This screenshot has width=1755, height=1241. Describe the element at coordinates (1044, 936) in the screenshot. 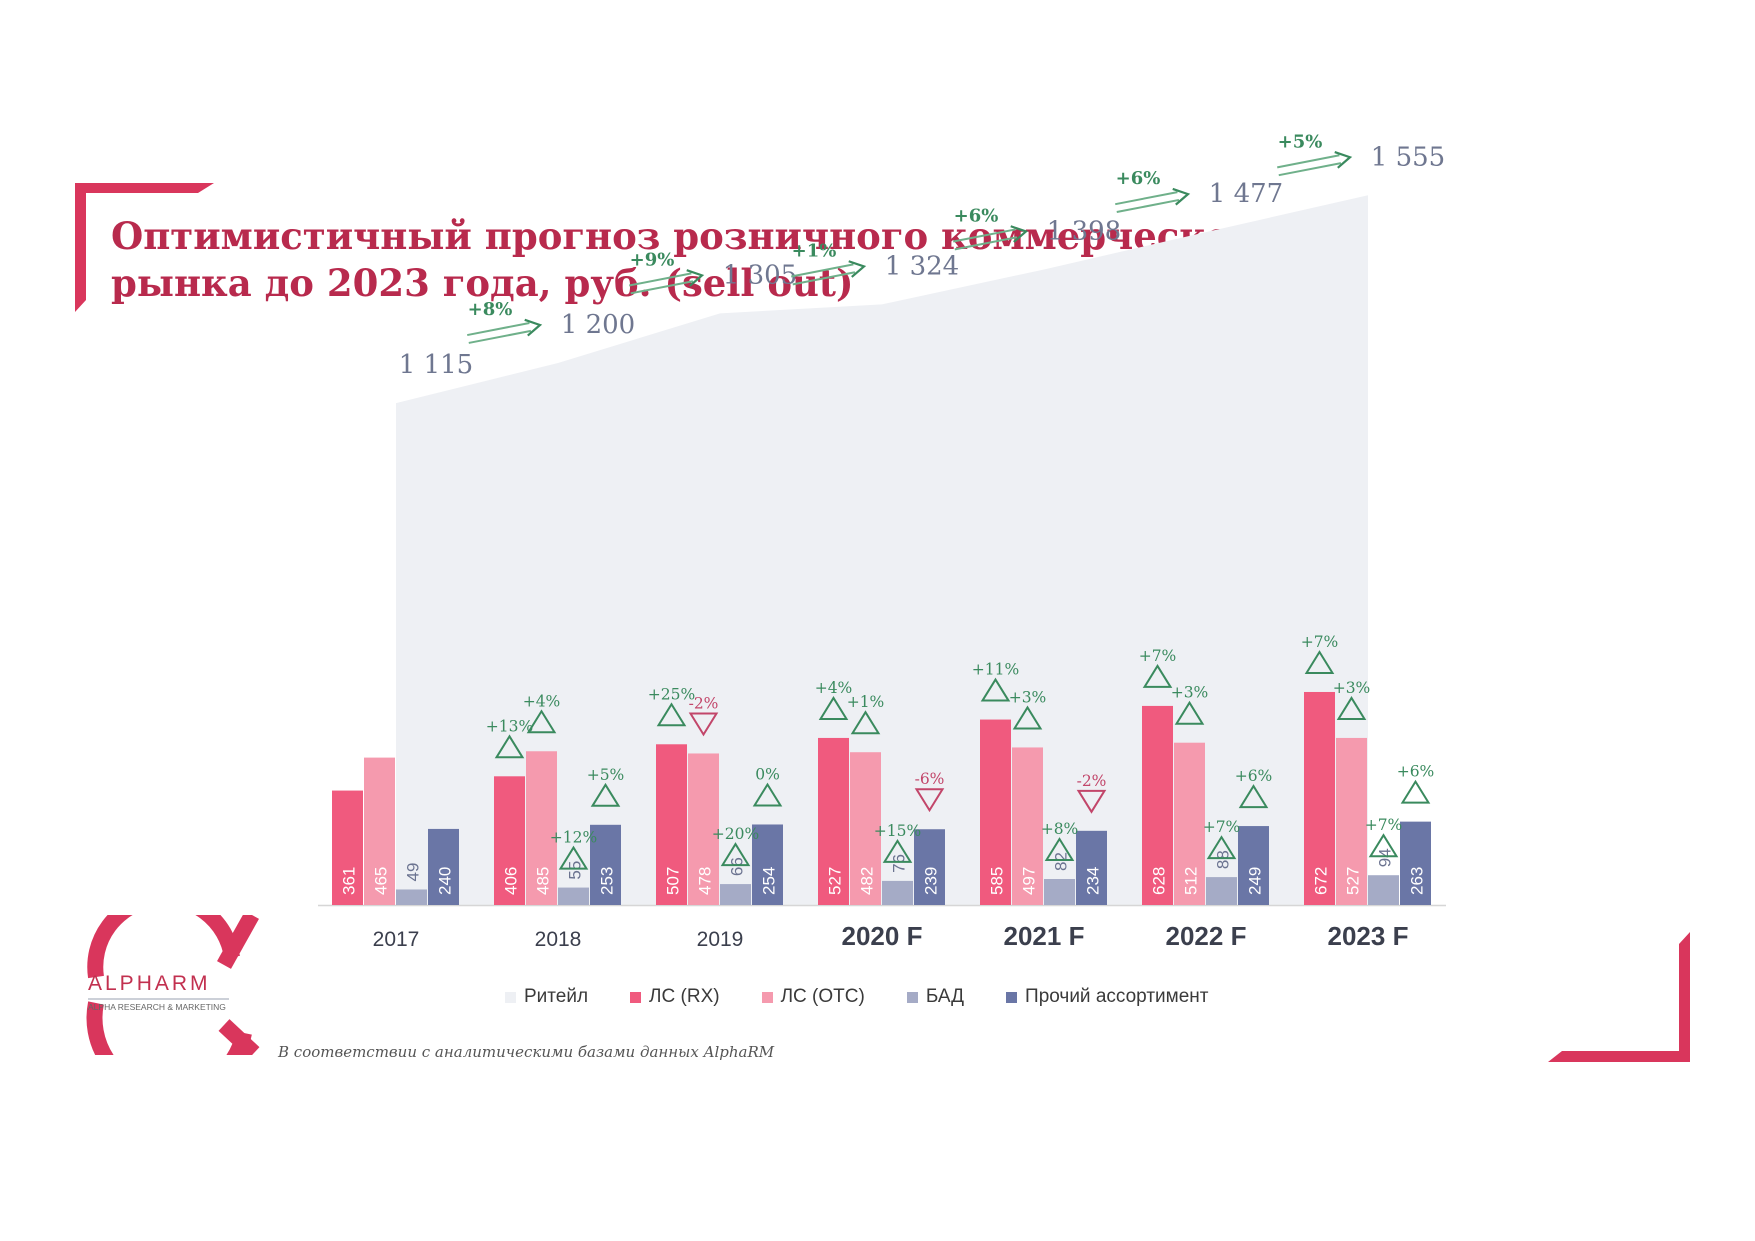

I see `category-label-2021F: 2021 F` at that location.